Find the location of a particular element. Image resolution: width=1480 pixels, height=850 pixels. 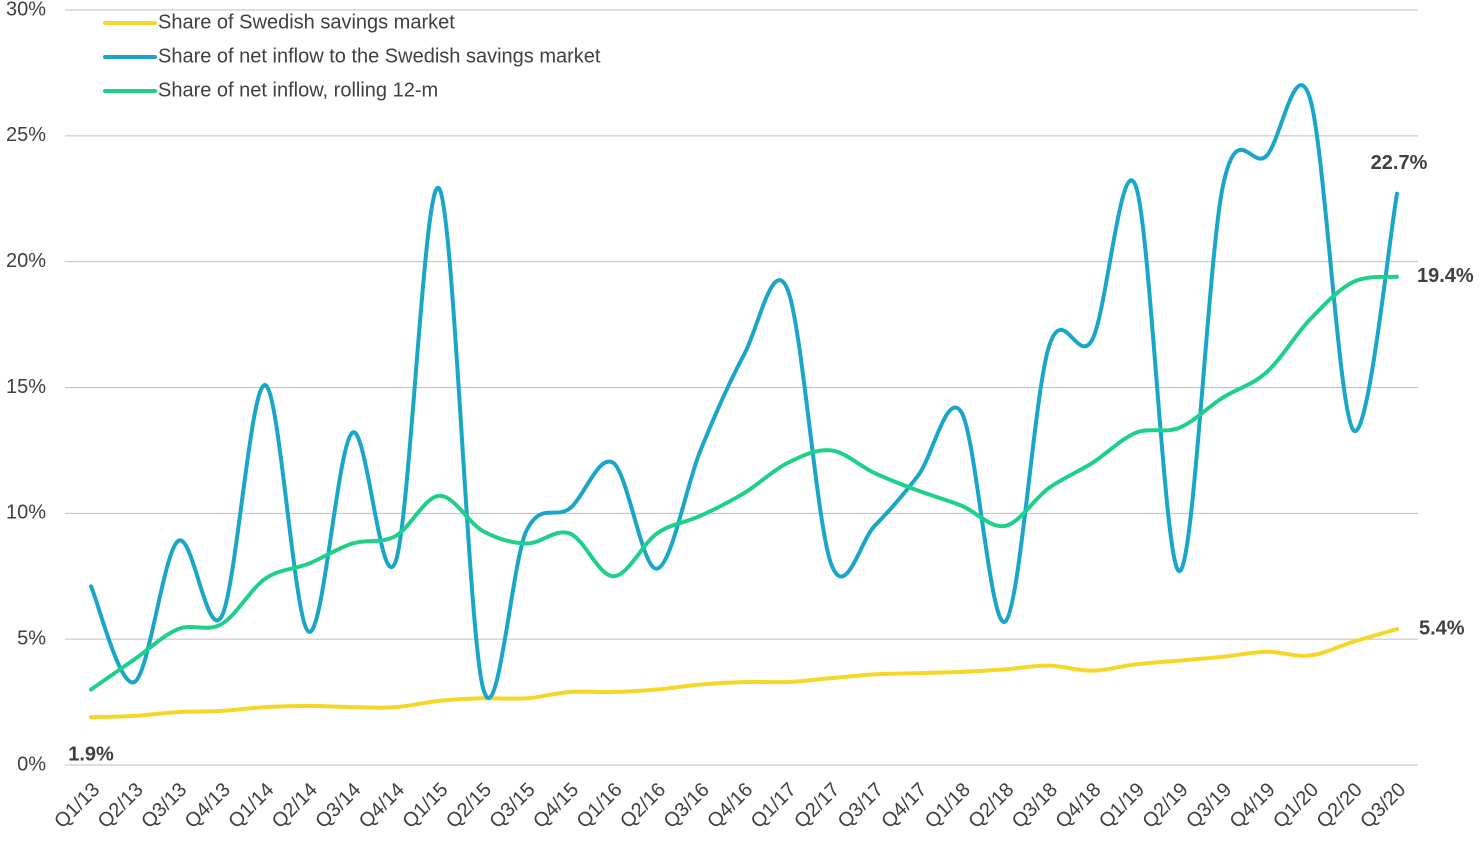

x-tick-label: Q2/17 is located at coordinates (817, 806).